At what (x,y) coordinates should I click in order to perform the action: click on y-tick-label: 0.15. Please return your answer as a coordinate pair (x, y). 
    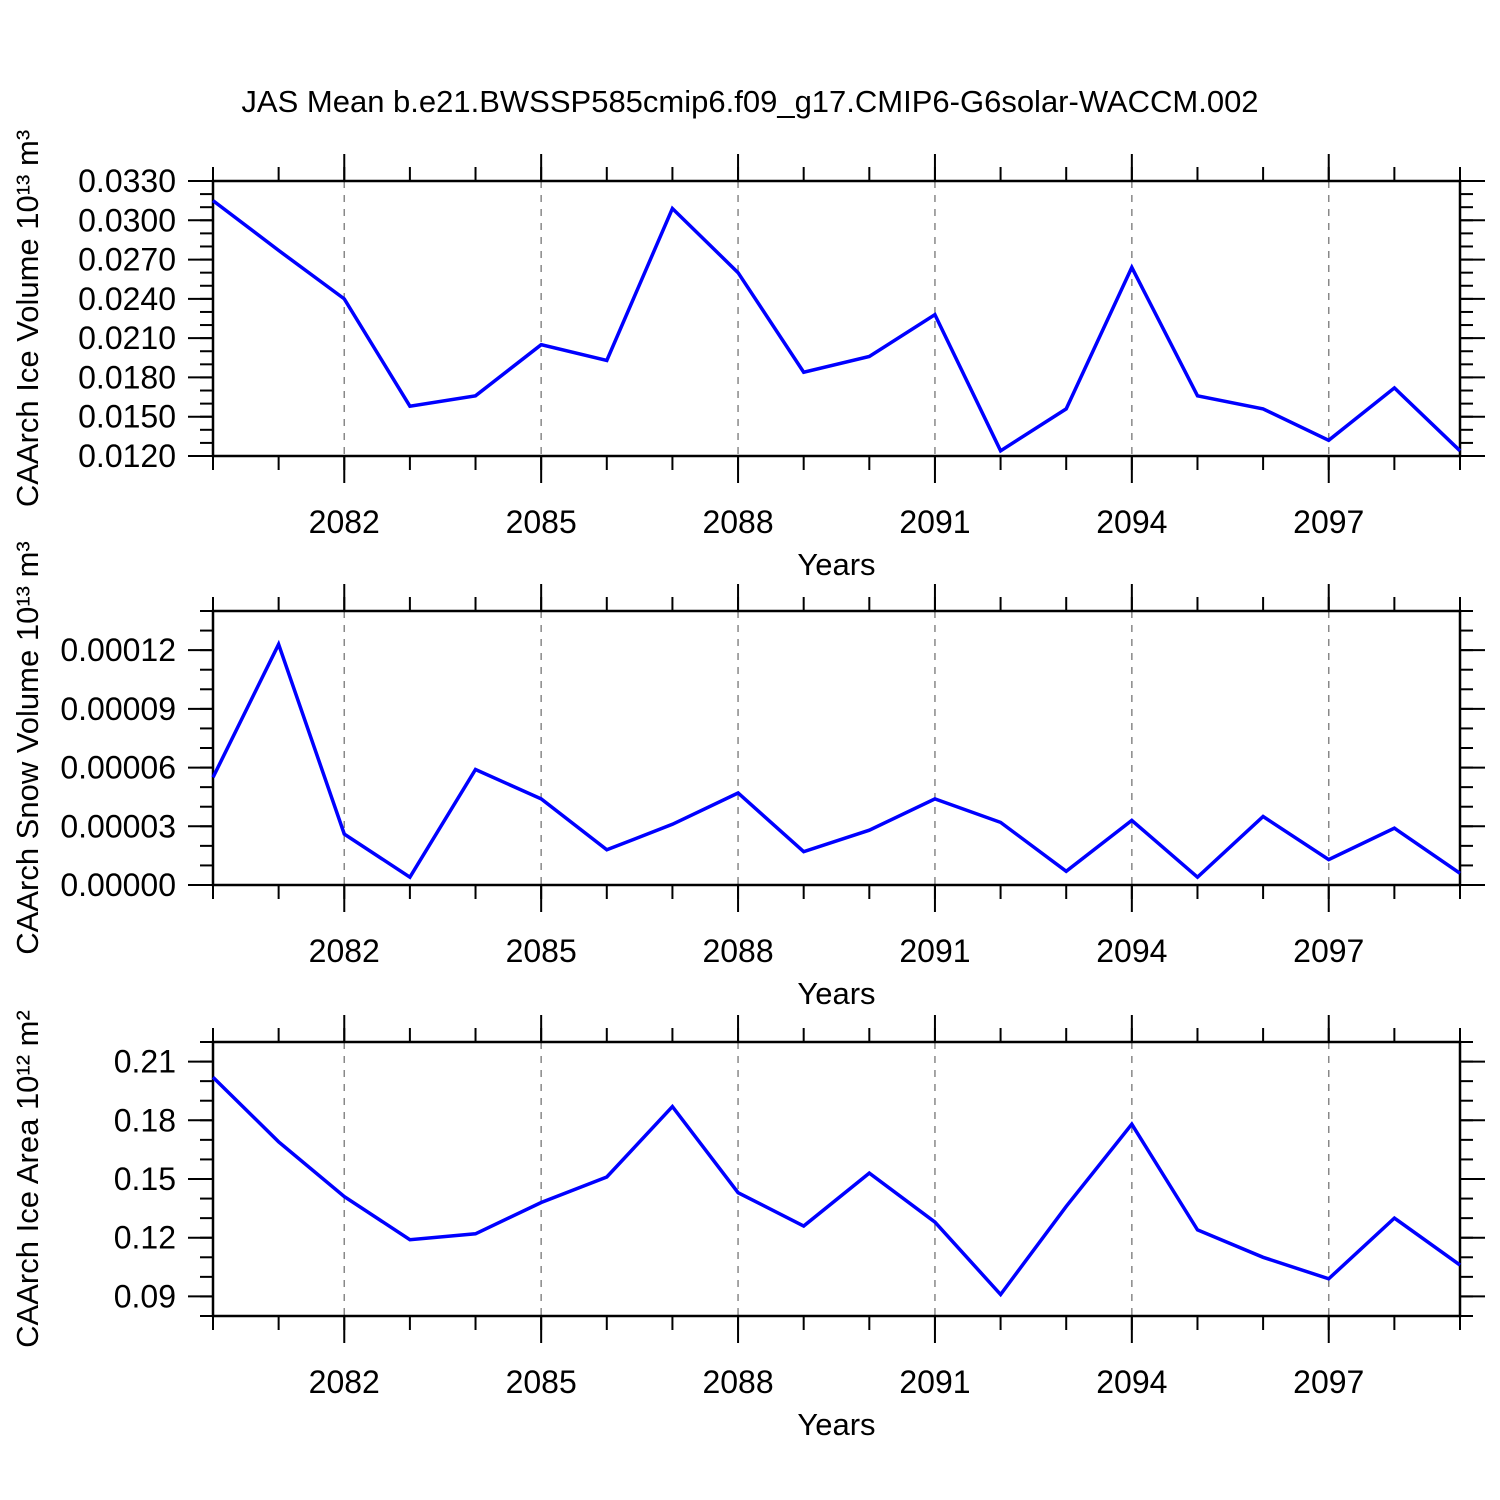
    Looking at the image, I should click on (145, 1179).